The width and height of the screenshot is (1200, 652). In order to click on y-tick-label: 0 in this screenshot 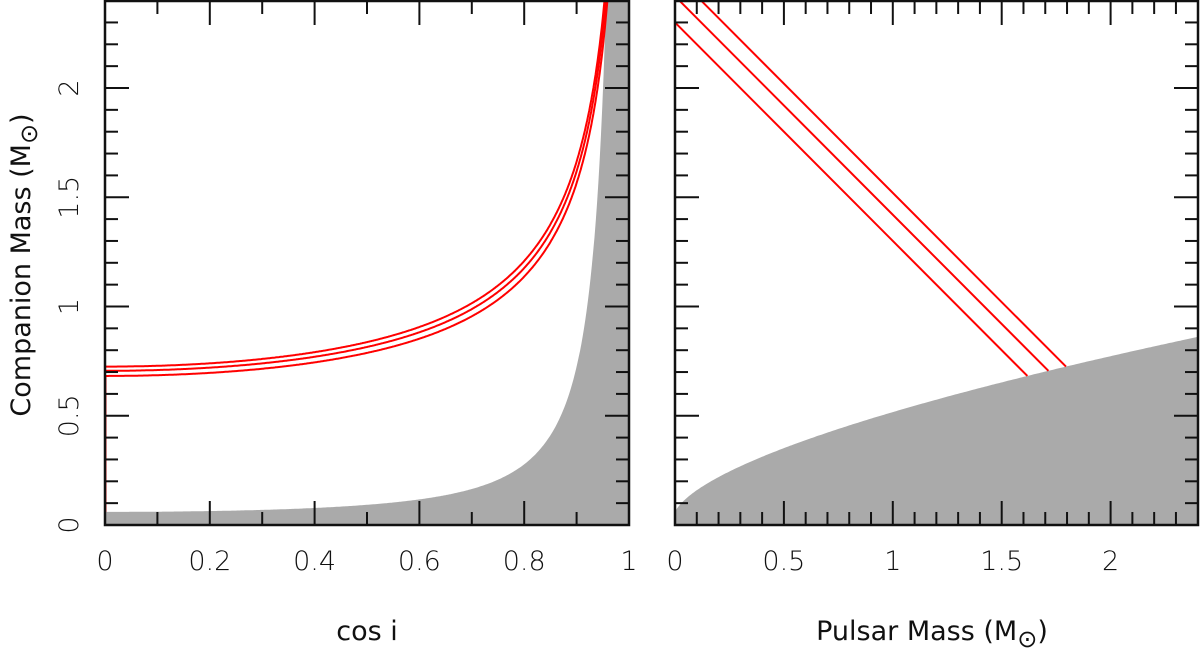, I will do `click(69, 524)`.